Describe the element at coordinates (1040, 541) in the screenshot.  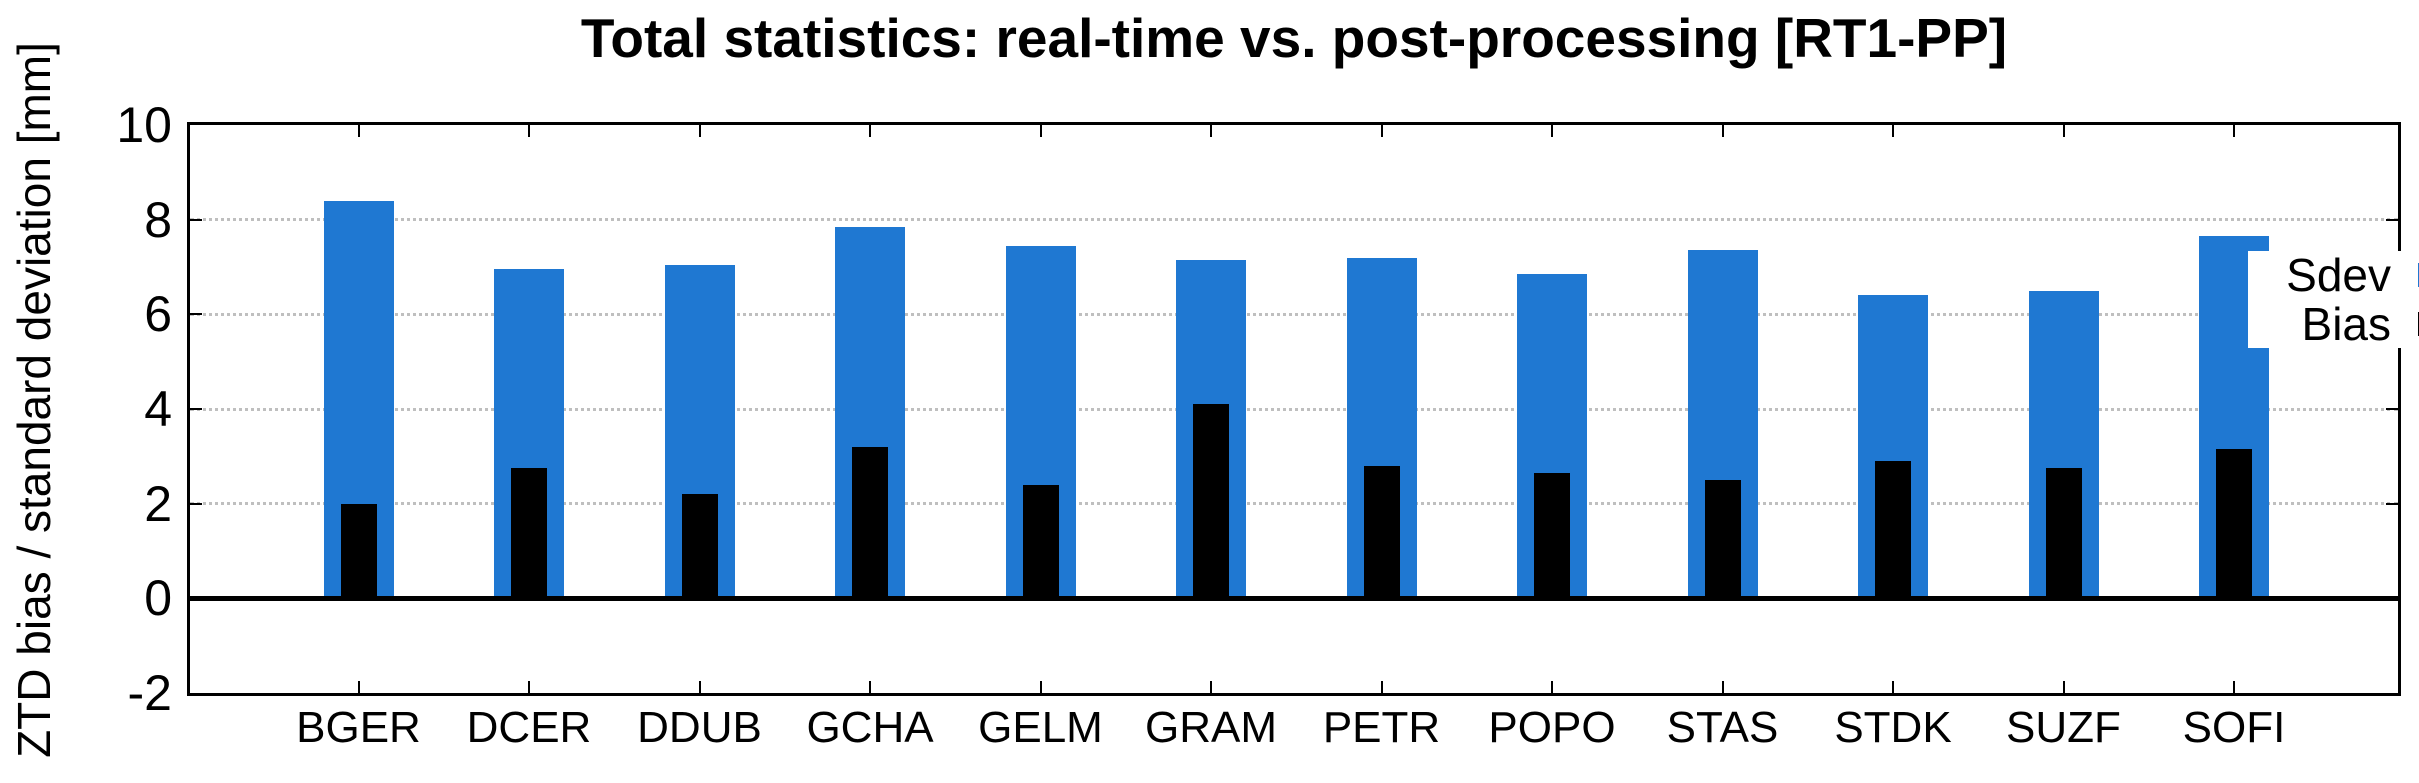
I see `bar-bias-GELM` at that location.